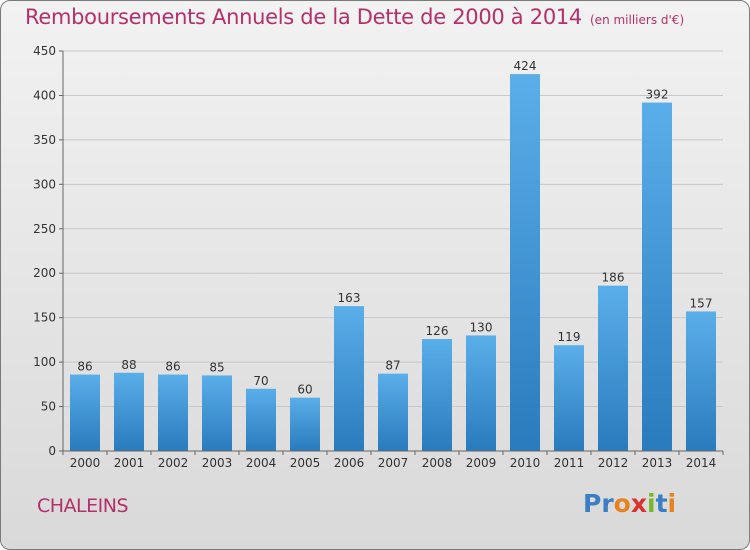 Image resolution: width=750 pixels, height=550 pixels. Describe the element at coordinates (173, 463) in the screenshot. I see `x-tick-label: 2002` at that location.